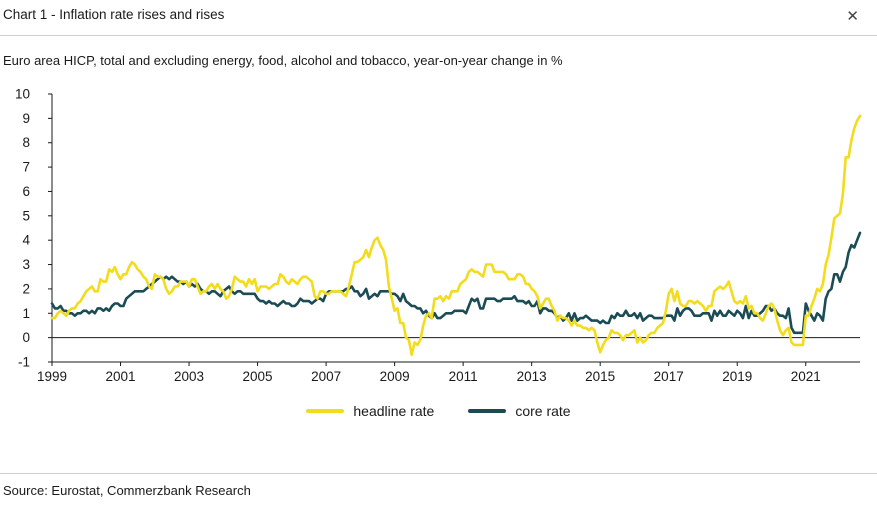 The width and height of the screenshot is (877, 508). I want to click on svg-text: 3, so click(26, 264).